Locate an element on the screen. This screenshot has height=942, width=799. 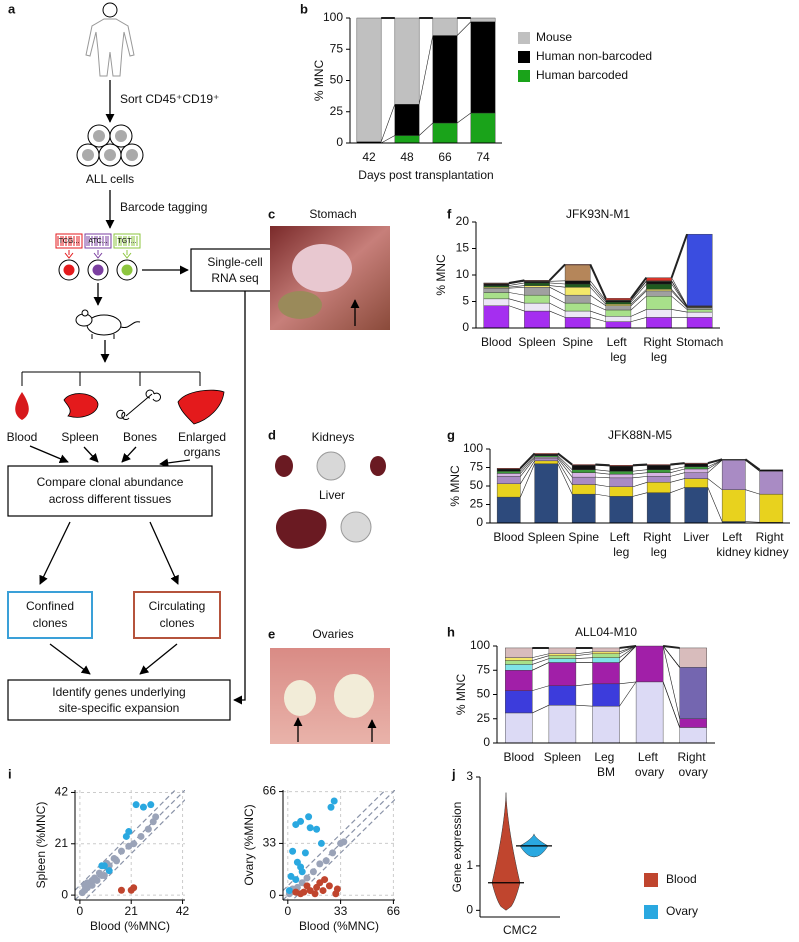
y-axis-label: % MNC is located at coordinates (319, 81).